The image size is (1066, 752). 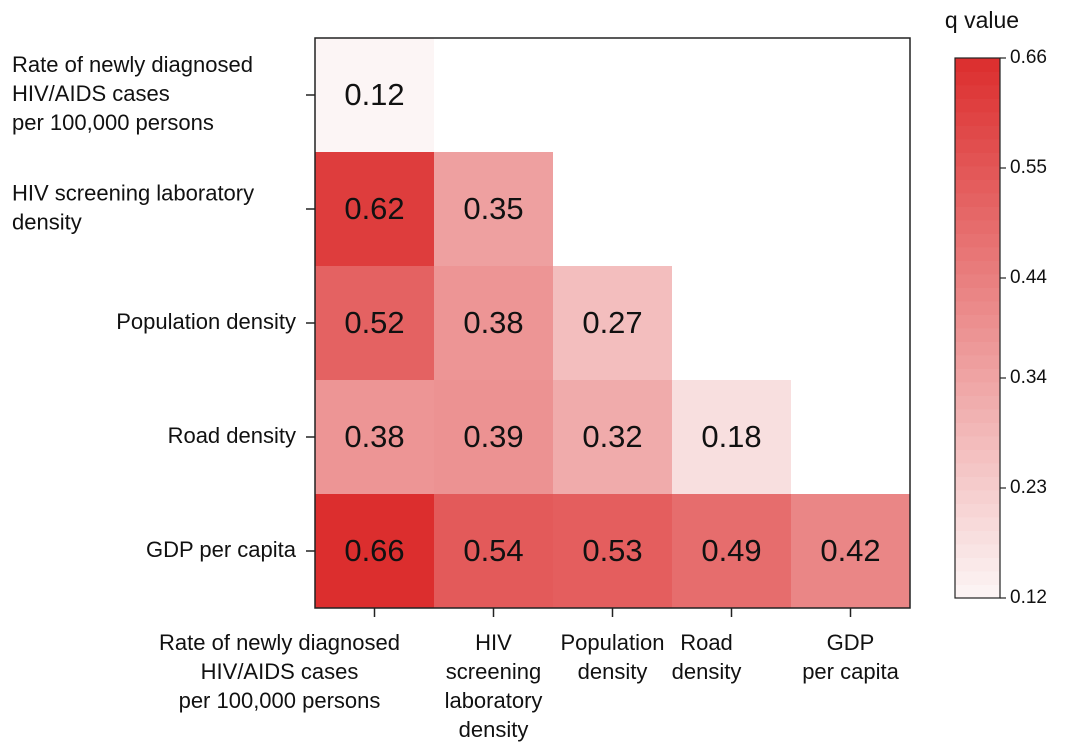 What do you see at coordinates (132, 64) in the screenshot?
I see `y-tick-label: Rate of newly diagnosed` at bounding box center [132, 64].